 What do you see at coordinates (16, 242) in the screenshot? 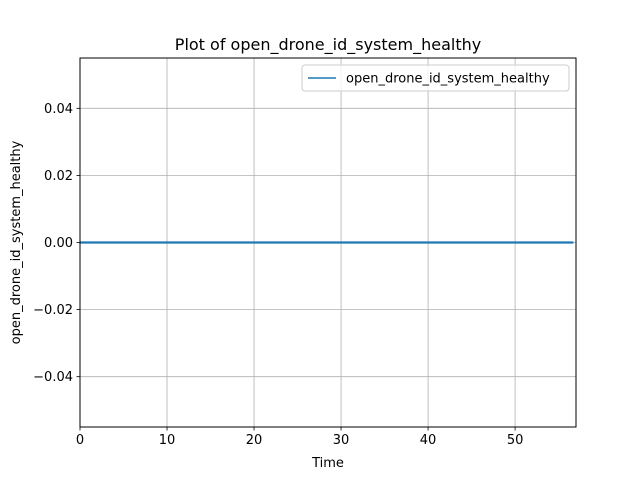
I see `y-axis-label: open_drone_id_system_healthy` at bounding box center [16, 242].